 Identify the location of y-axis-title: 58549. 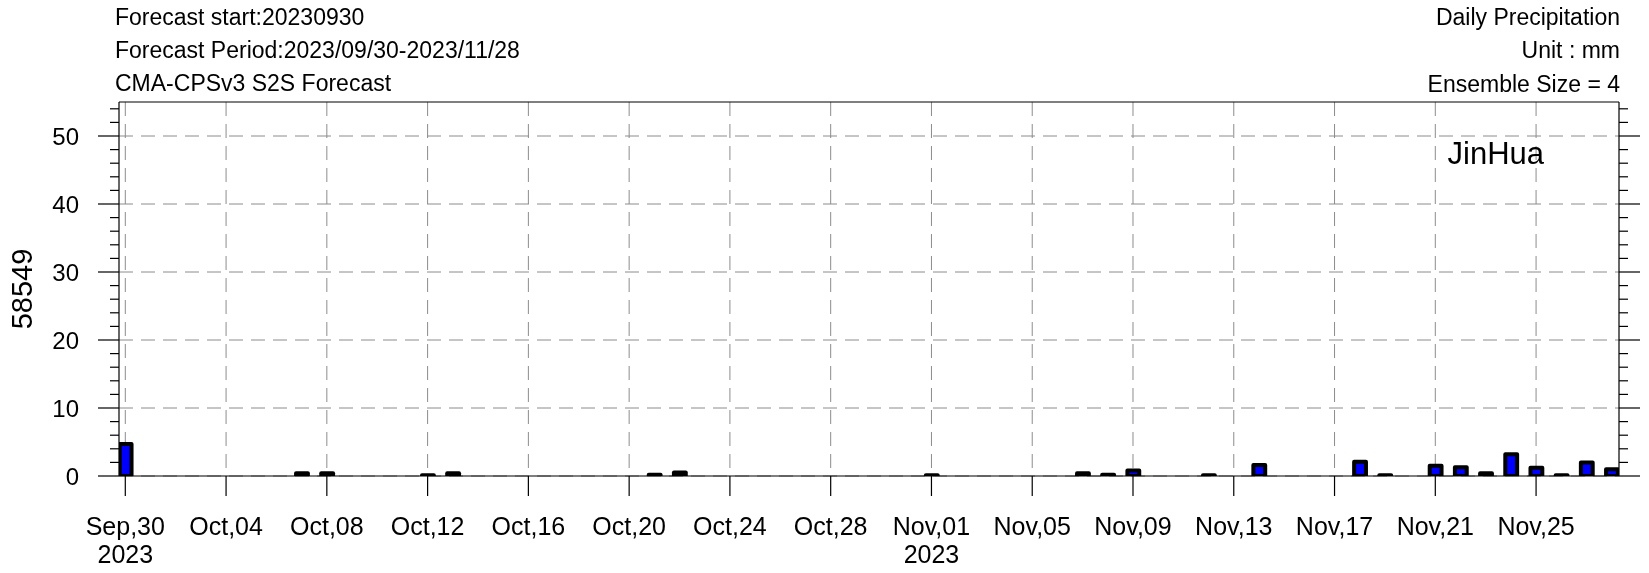
(22, 289).